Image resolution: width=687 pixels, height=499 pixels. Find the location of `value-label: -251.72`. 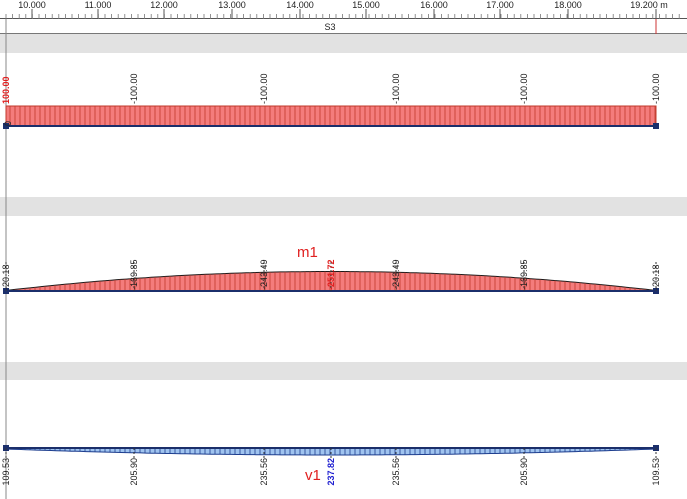

value-label: -251.72 is located at coordinates (331, 274).